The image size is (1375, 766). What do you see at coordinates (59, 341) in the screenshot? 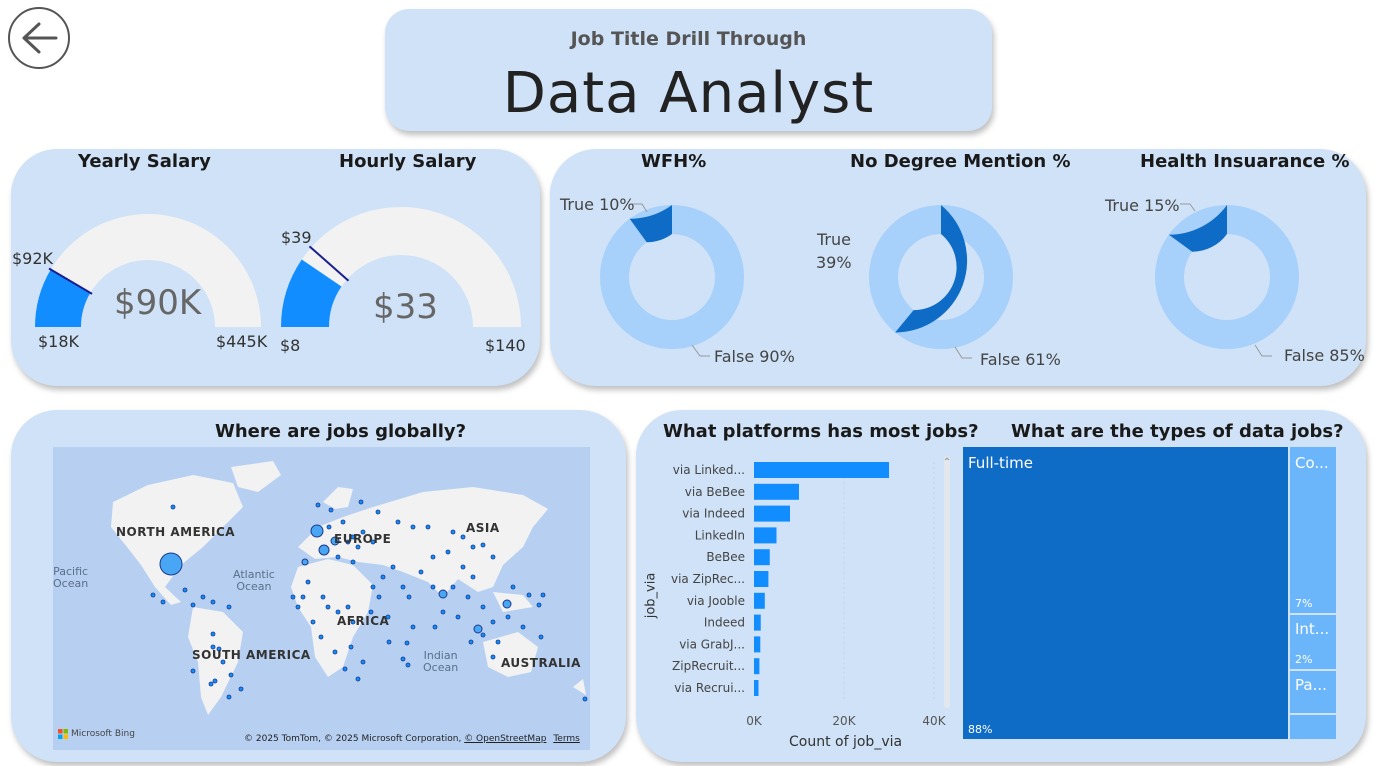
I see `yearly-salary-min: $18K` at bounding box center [59, 341].